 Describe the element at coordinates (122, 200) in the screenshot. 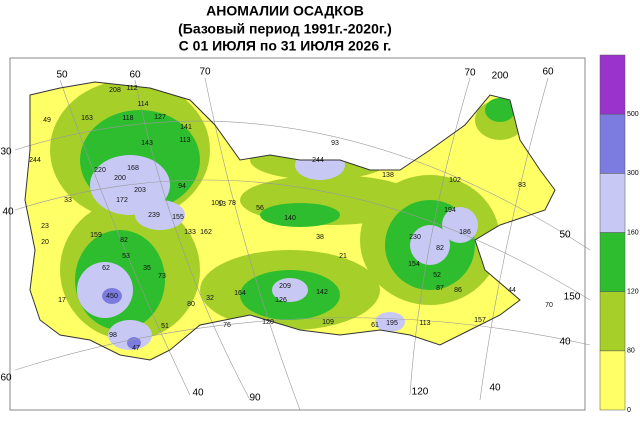

I see `station-value: 172` at that location.